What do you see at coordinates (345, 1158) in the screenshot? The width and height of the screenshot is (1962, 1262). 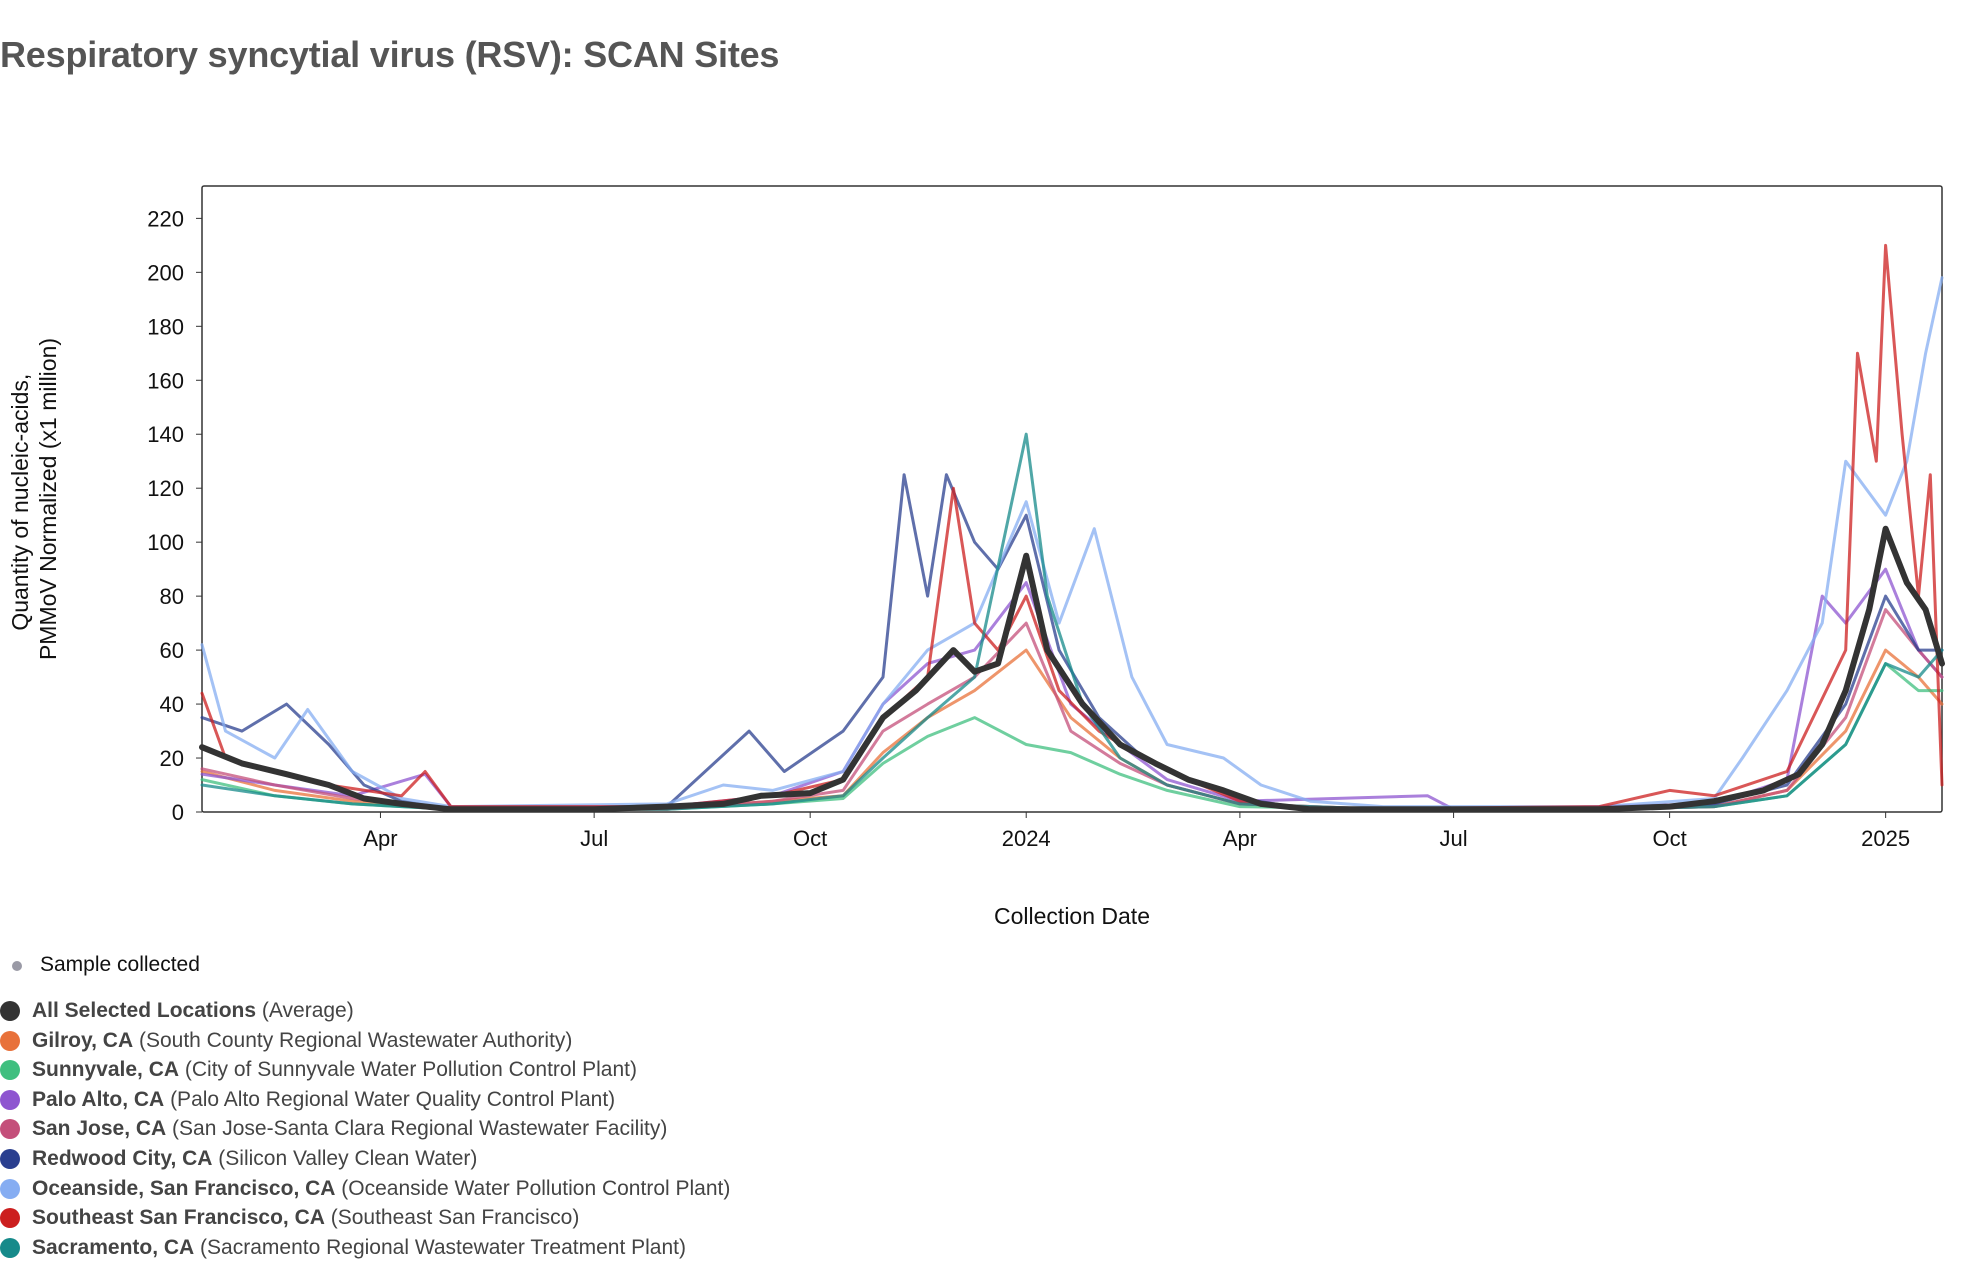 I see `legend-item-desc: (Silicon Valley Clean Water)` at bounding box center [345, 1158].